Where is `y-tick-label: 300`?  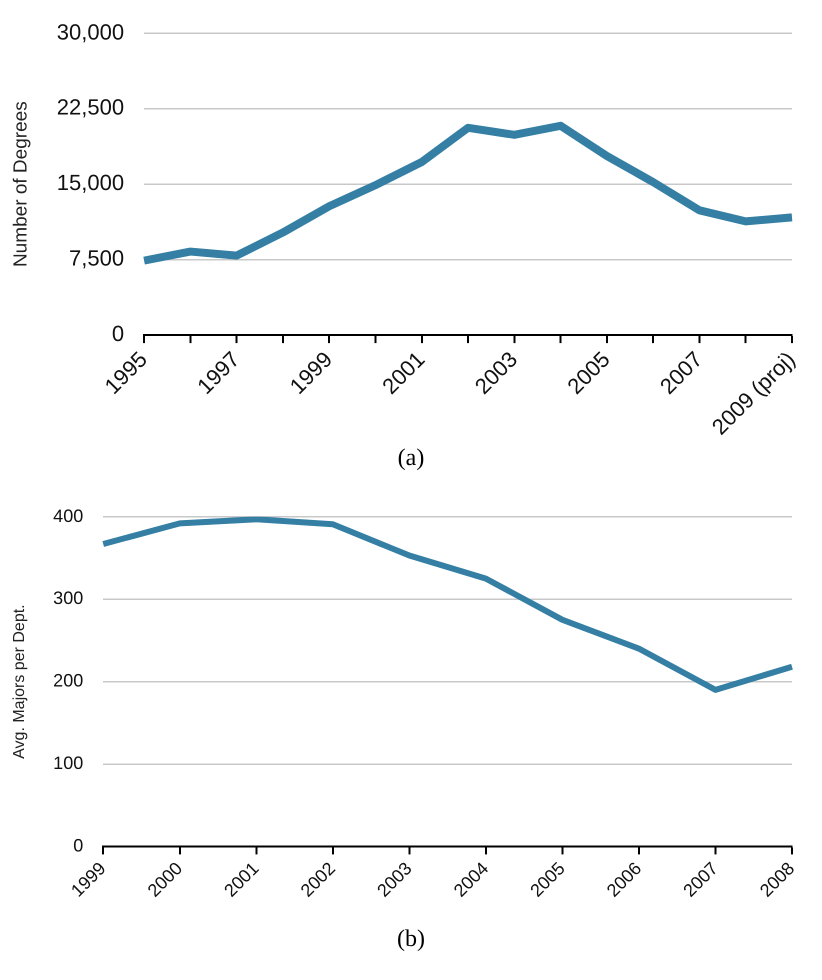 y-tick-label: 300 is located at coordinates (68, 598).